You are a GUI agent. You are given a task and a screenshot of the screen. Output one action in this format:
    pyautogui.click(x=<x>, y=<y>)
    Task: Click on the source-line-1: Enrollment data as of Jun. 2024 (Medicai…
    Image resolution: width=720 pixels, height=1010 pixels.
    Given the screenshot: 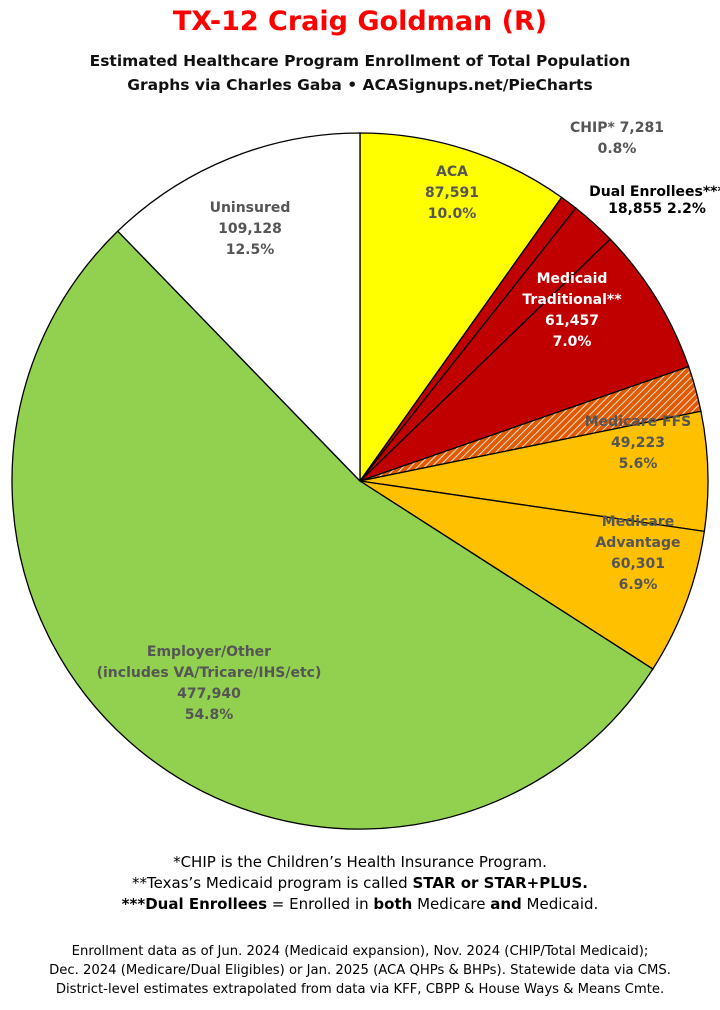 What is the action you would take?
    pyautogui.click(x=360, y=951)
    